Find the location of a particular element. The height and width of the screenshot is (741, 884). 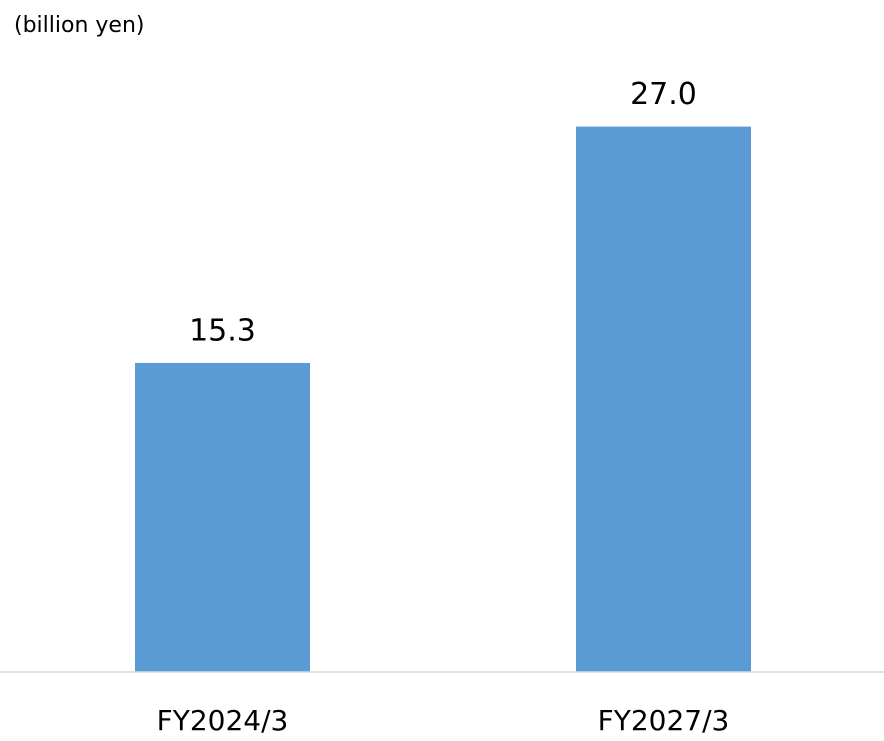

value-label: 15.3 is located at coordinates (222, 330).